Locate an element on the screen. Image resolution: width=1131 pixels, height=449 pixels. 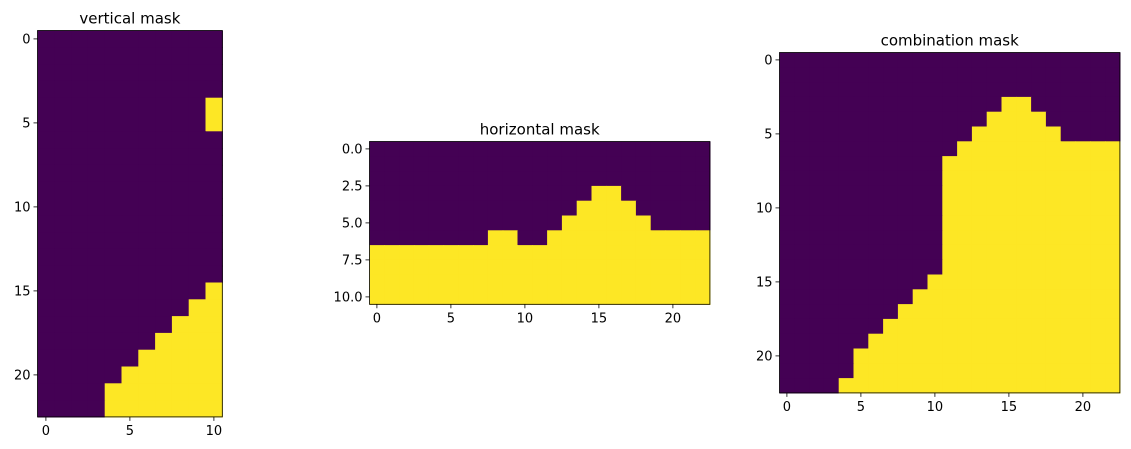
y-tick-label: 15 is located at coordinates (22, 291).